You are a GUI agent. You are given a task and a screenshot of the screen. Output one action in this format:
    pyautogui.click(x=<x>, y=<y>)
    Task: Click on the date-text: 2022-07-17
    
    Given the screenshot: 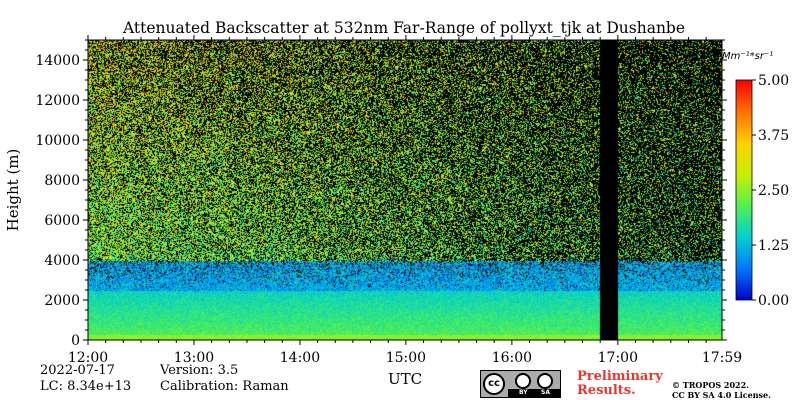 What is the action you would take?
    pyautogui.click(x=77, y=370)
    